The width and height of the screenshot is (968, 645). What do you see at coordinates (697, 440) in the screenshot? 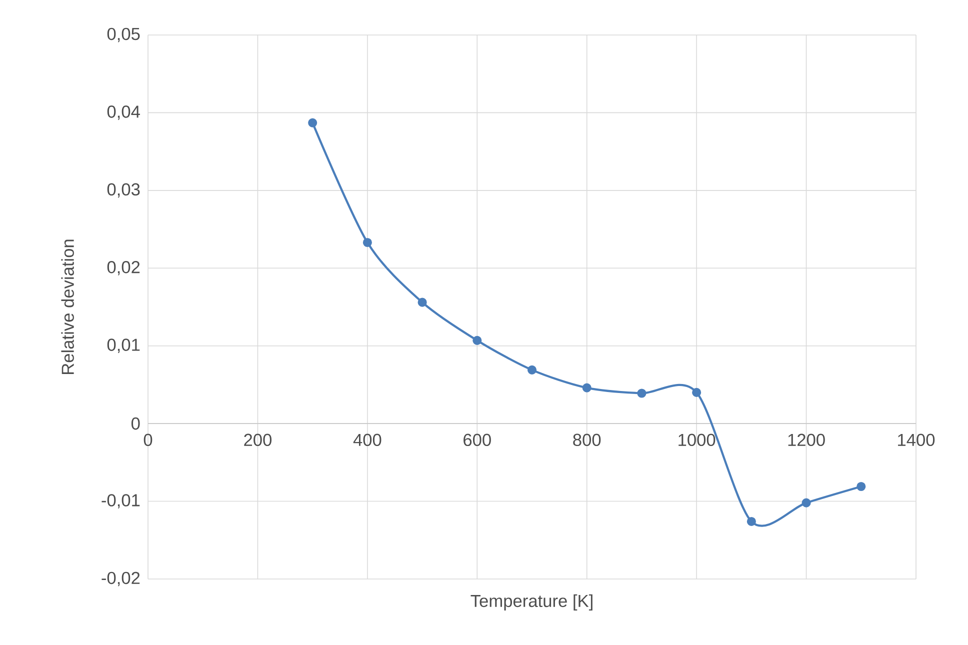
I see `x-tick-label: 1000` at bounding box center [697, 440].